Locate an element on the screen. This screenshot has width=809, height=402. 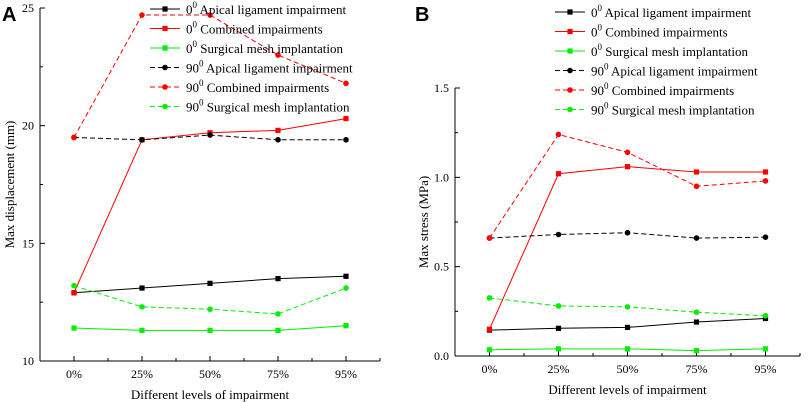
panel-label: B is located at coordinates (422, 15).